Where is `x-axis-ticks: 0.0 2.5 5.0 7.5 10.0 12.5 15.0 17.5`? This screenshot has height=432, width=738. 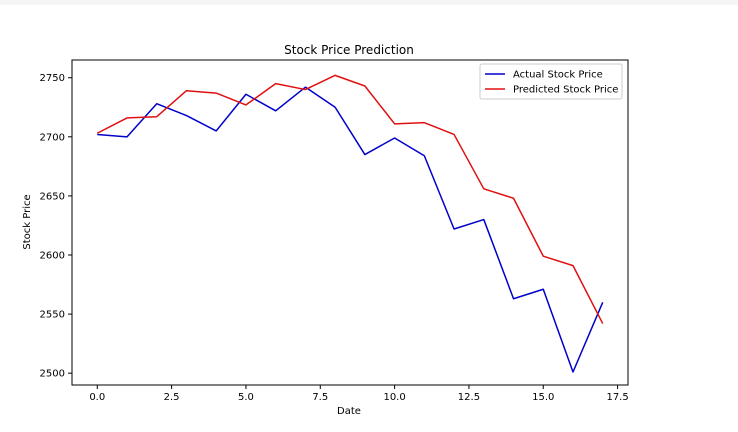
x-axis-ticks: 0.0 2.5 5.0 7.5 10.0 12.5 15.0 17.5 is located at coordinates (359, 394).